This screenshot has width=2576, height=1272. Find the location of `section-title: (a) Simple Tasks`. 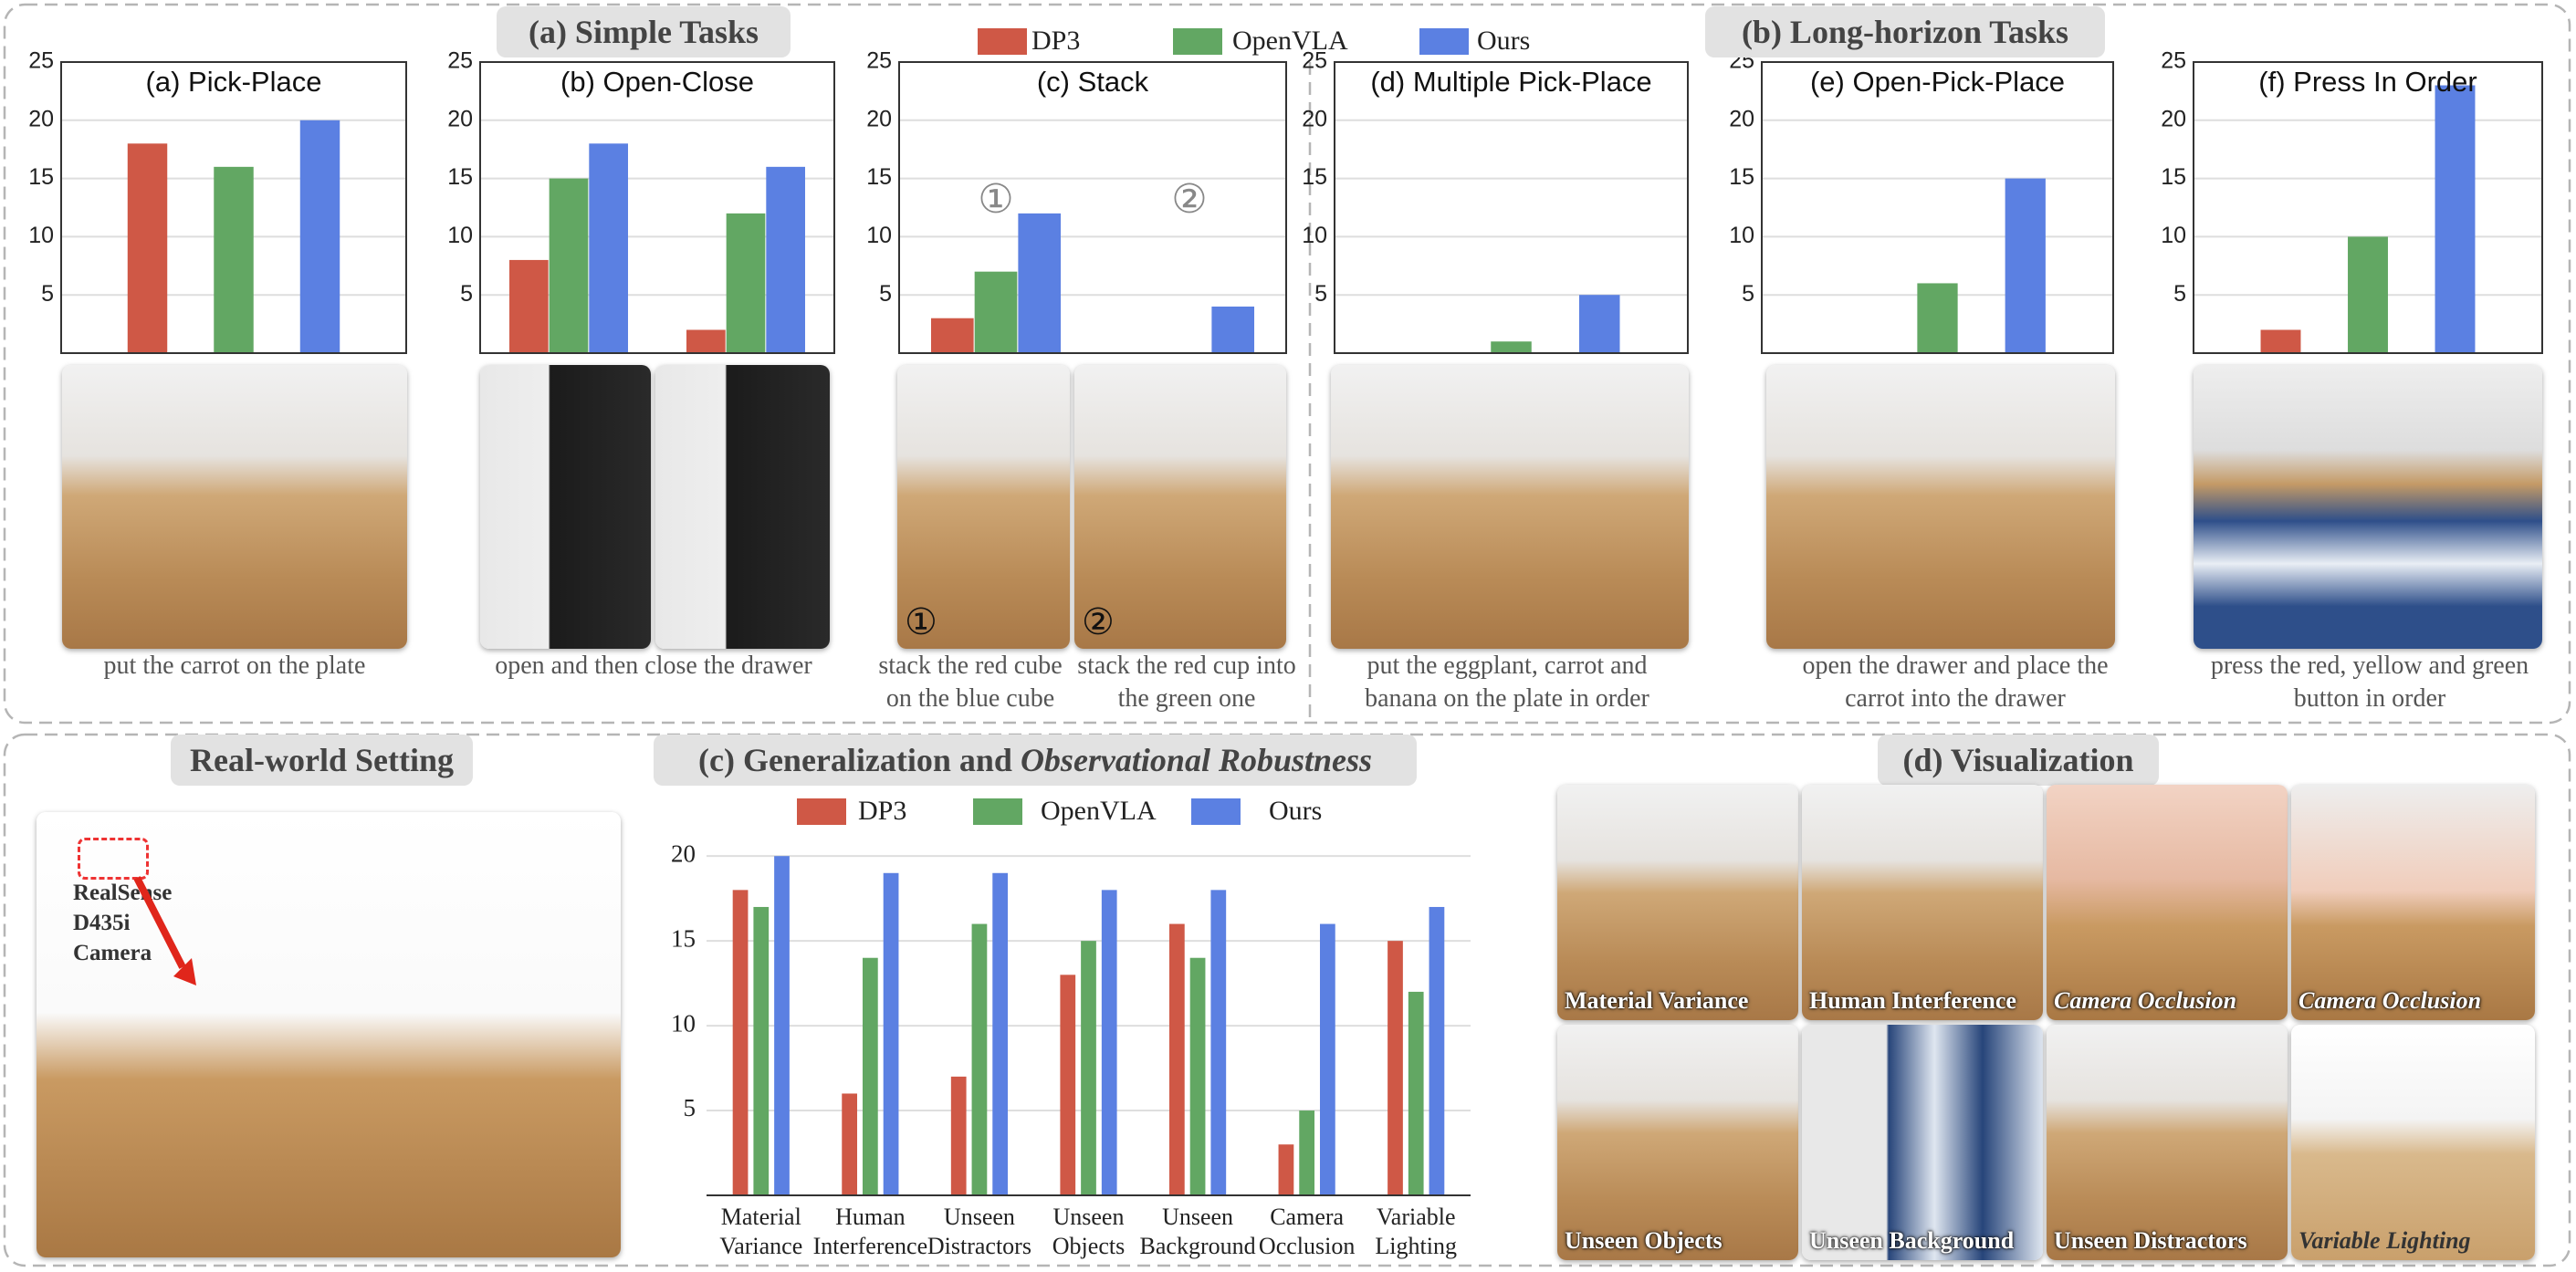

section-title: (a) Simple Tasks is located at coordinates (644, 31).